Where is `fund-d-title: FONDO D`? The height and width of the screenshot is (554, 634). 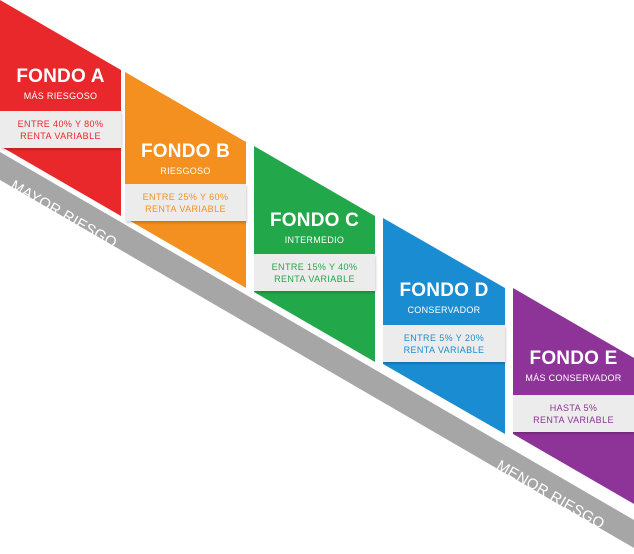 fund-d-title: FONDO D is located at coordinates (444, 290).